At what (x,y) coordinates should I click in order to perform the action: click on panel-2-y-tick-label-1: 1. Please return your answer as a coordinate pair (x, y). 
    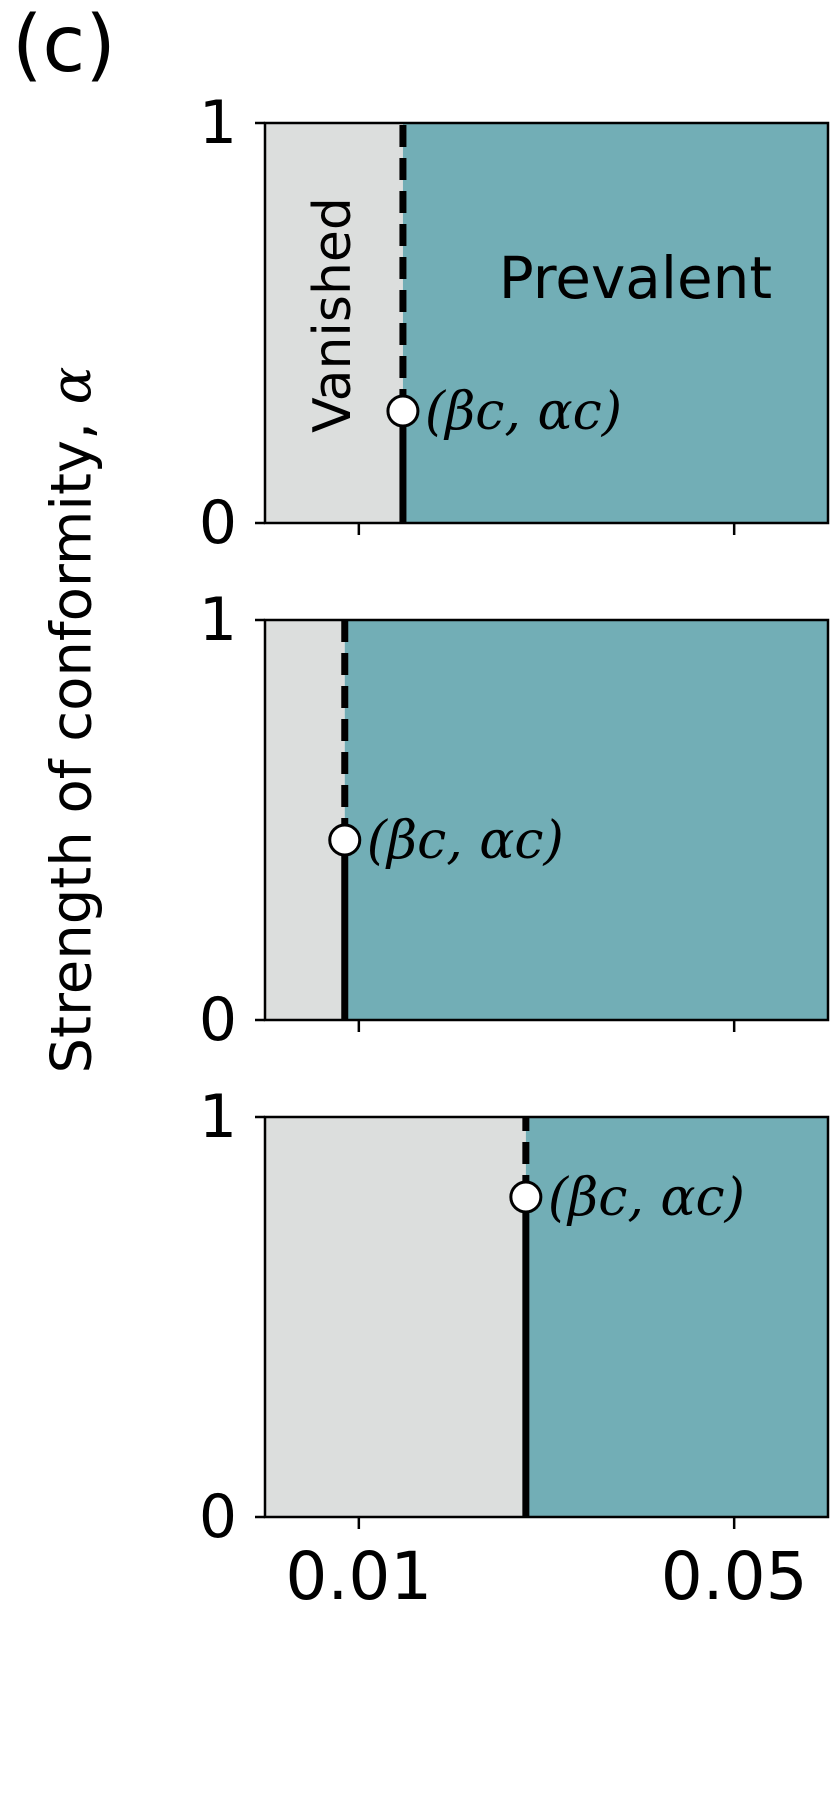
    Looking at the image, I should click on (218, 620).